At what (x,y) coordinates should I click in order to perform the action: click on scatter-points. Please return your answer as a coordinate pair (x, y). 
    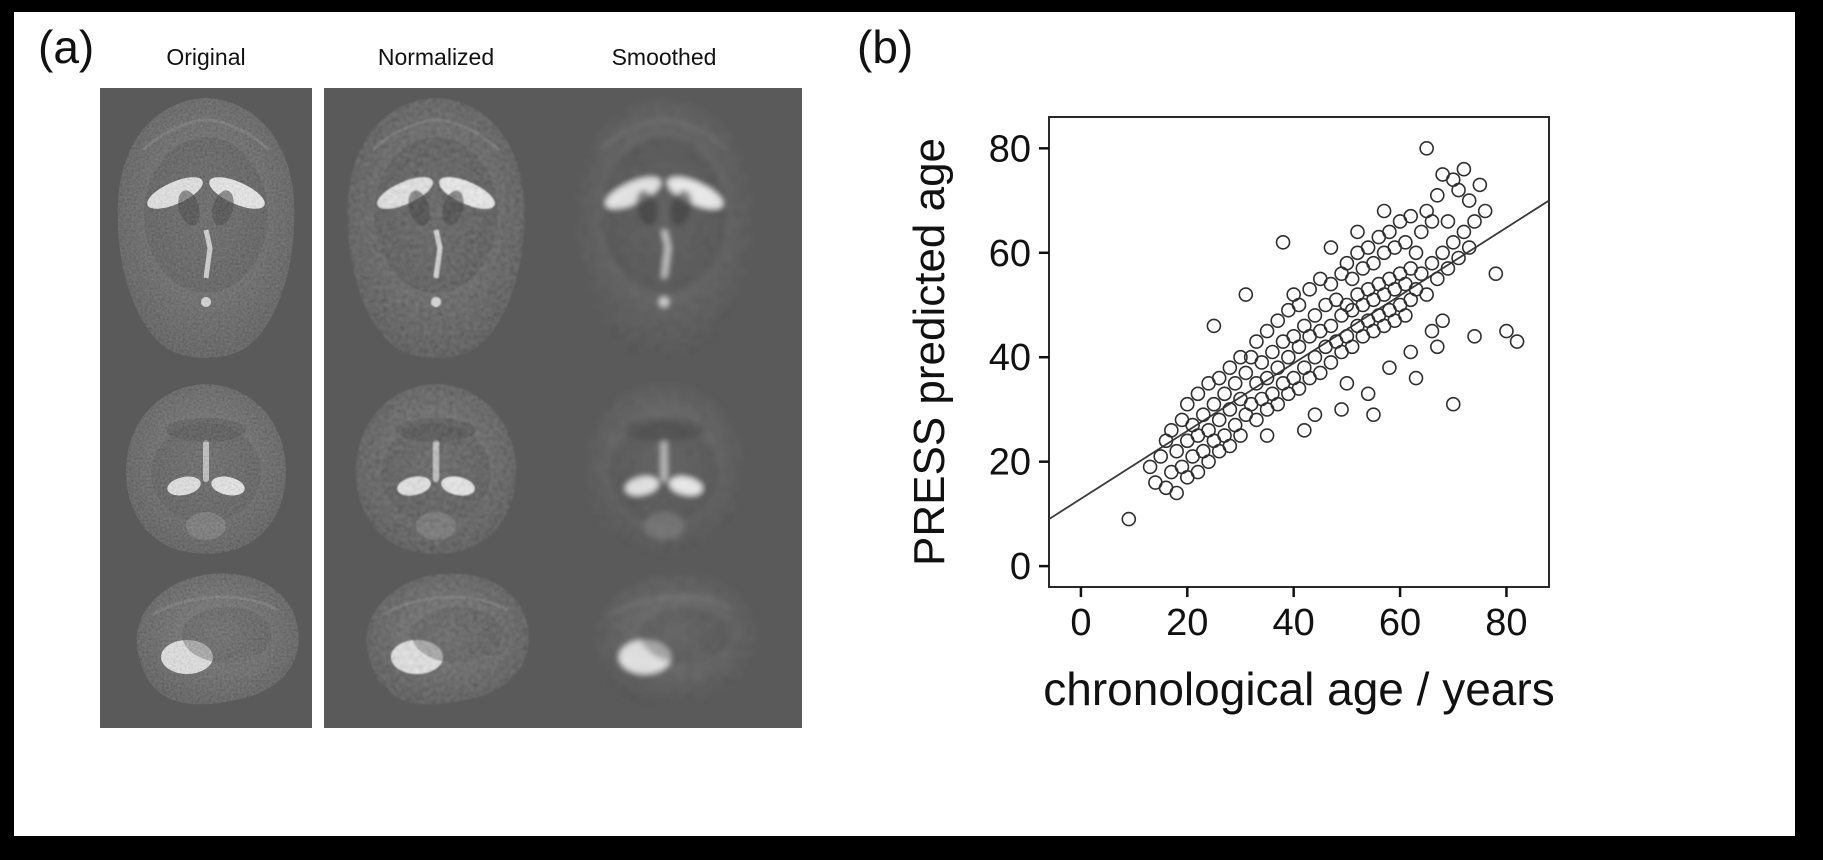
    Looking at the image, I should click on (1323, 334).